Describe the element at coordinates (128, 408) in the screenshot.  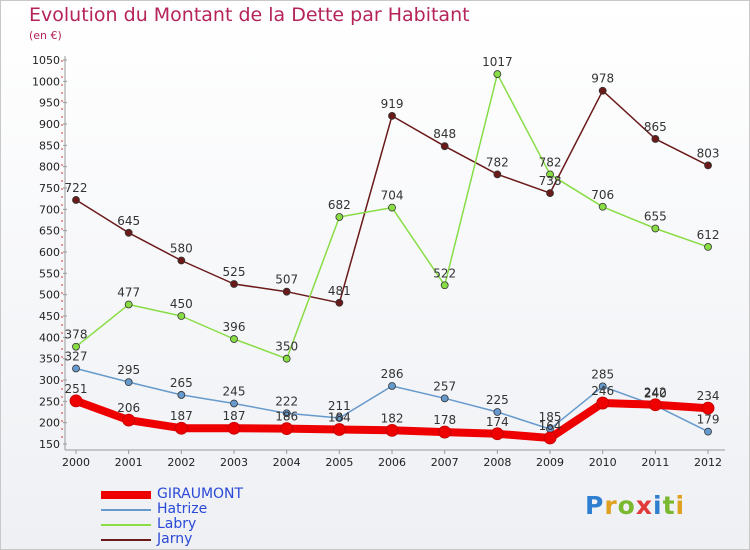
I see `data-label-giraumont: 206` at that location.